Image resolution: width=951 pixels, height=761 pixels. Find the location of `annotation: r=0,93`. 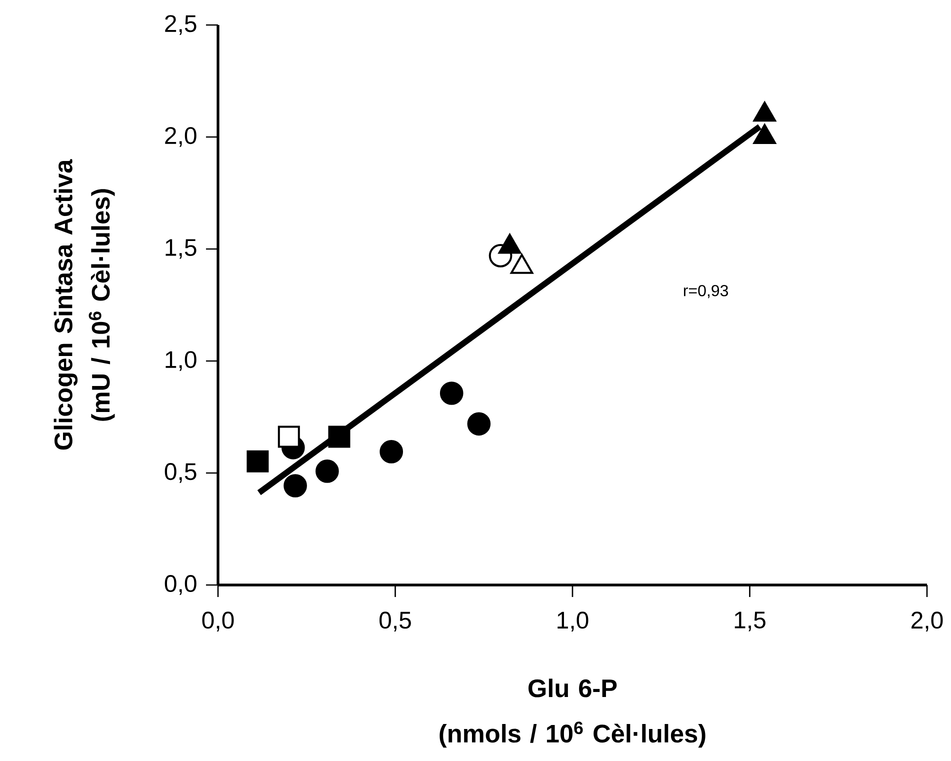

annotation: r=0,93 is located at coordinates (706, 291).